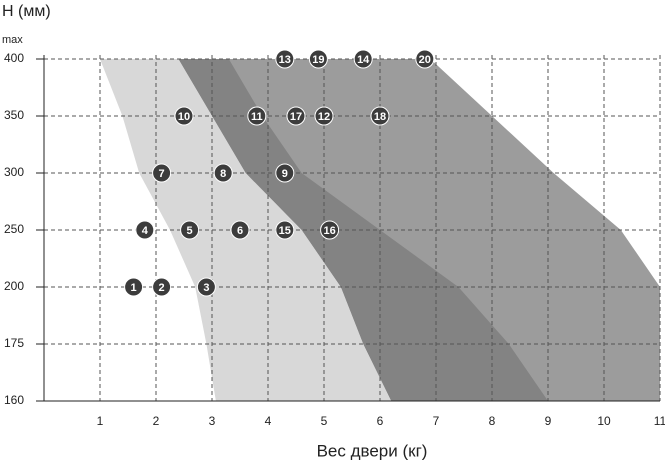 The image size is (665, 468). I want to click on marker: 4, so click(145, 230).